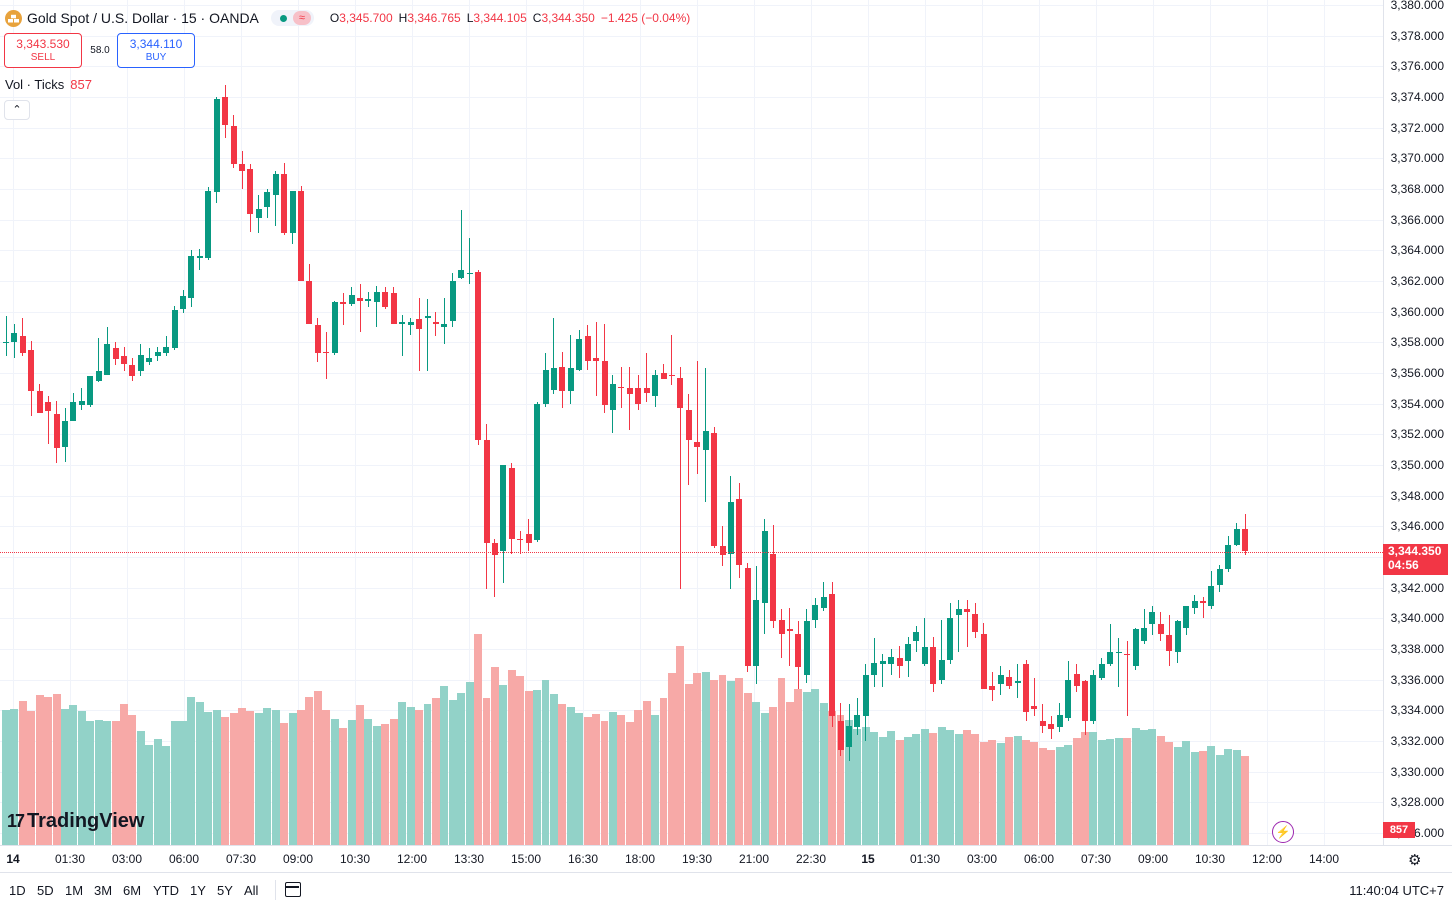 This screenshot has width=1452, height=911. What do you see at coordinates (537, 18) in the screenshot?
I see `ohlc-key: C` at bounding box center [537, 18].